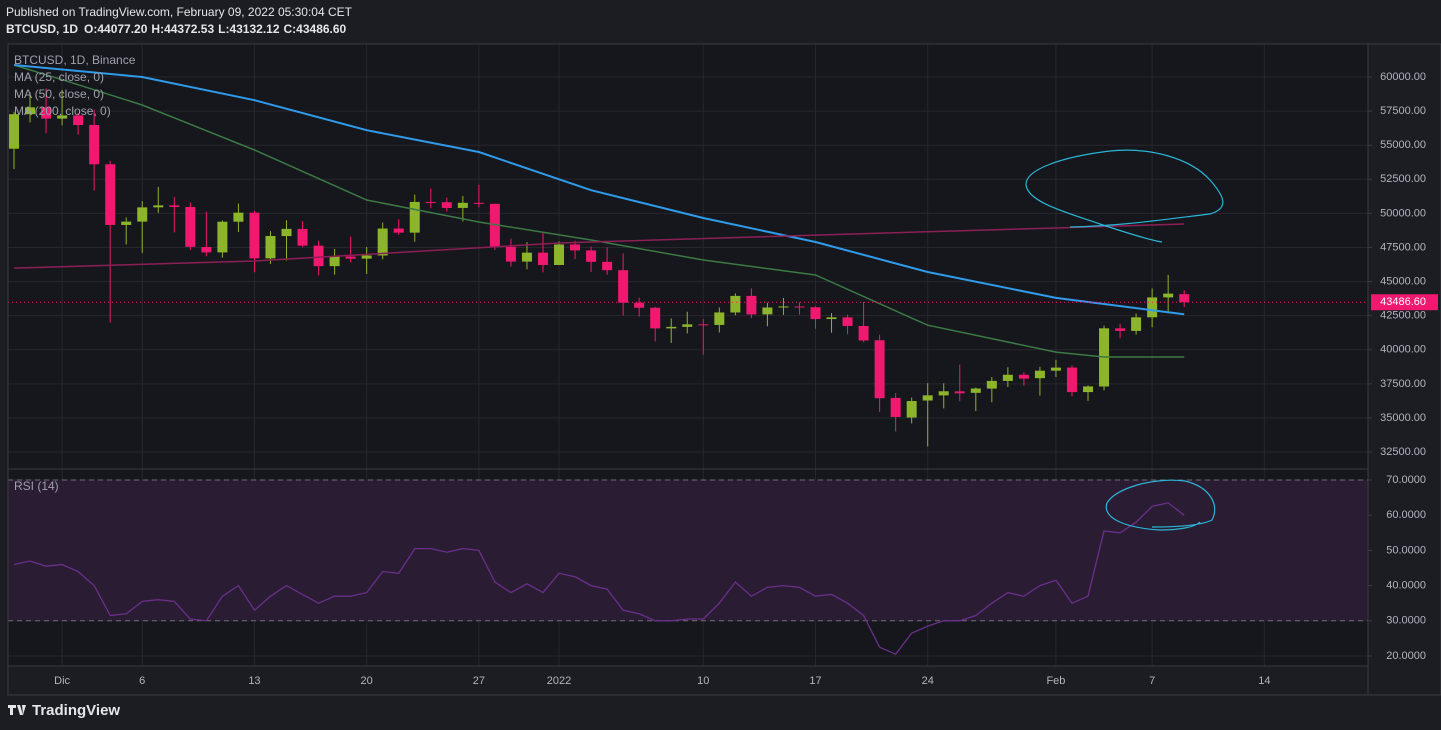  Describe the element at coordinates (62, 681) in the screenshot. I see `x-tick-label: Dic` at that location.